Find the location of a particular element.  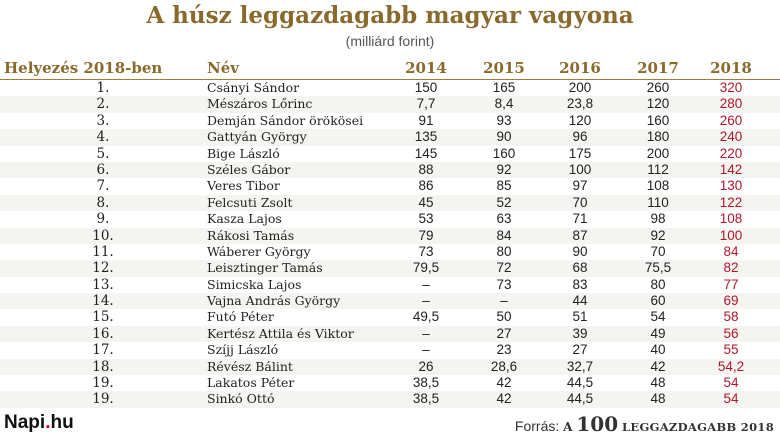

cell-value-2018: 56 is located at coordinates (731, 333).